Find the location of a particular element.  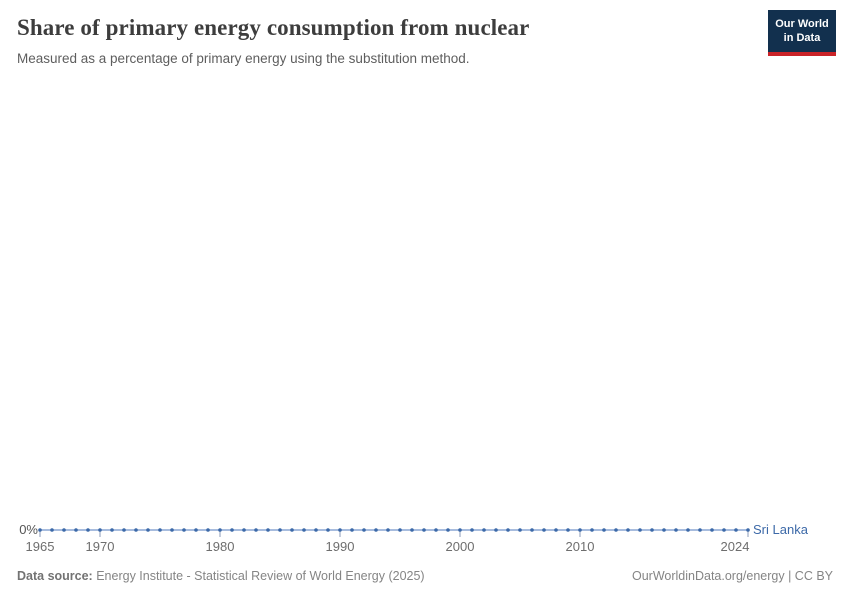

data-source-label: Data source: is located at coordinates (55, 576).